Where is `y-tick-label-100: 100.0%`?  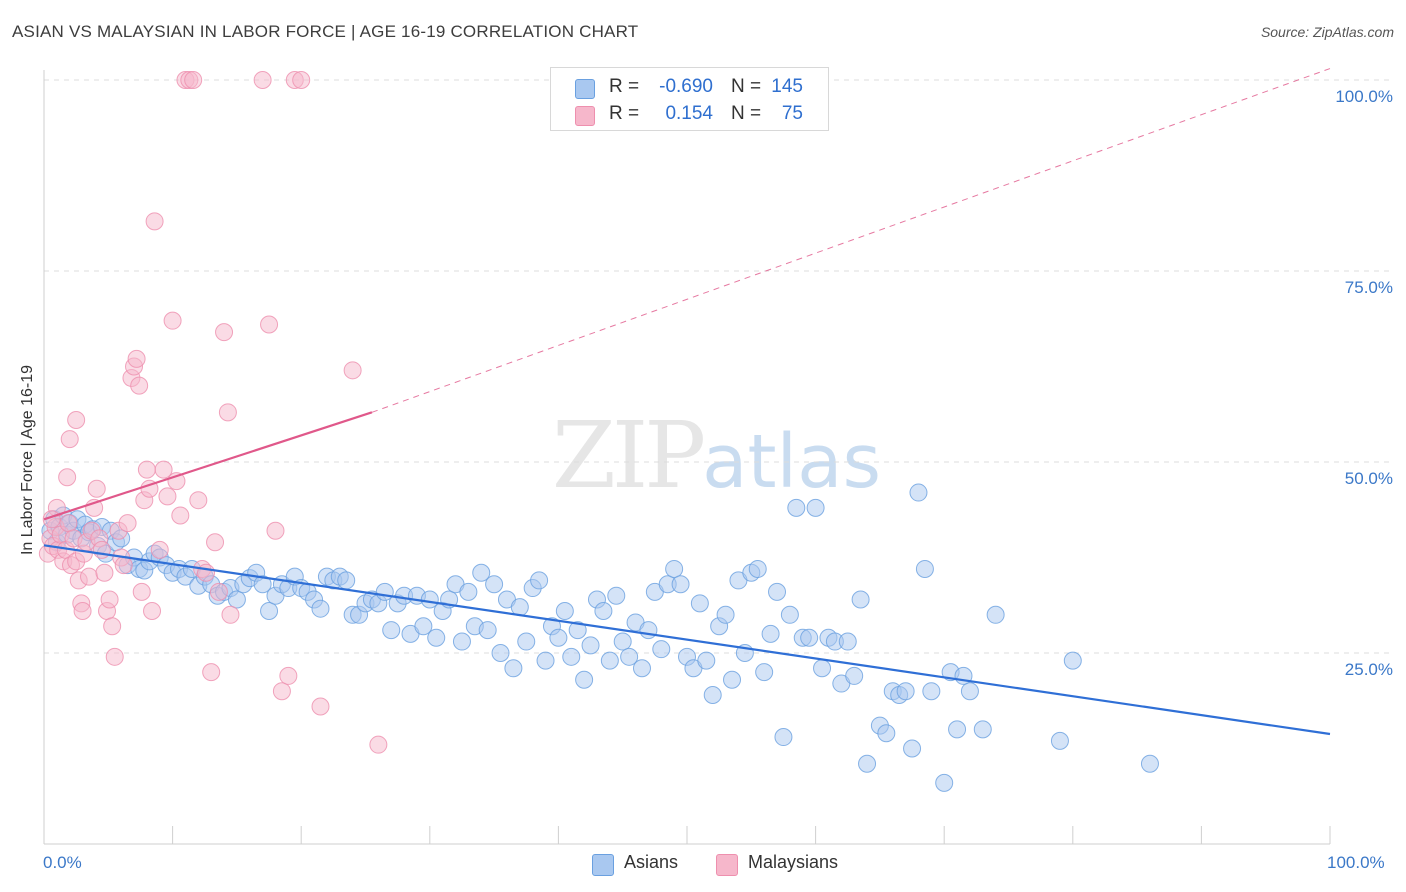
y-tick-label-100: 100.0% is located at coordinates (1364, 96).